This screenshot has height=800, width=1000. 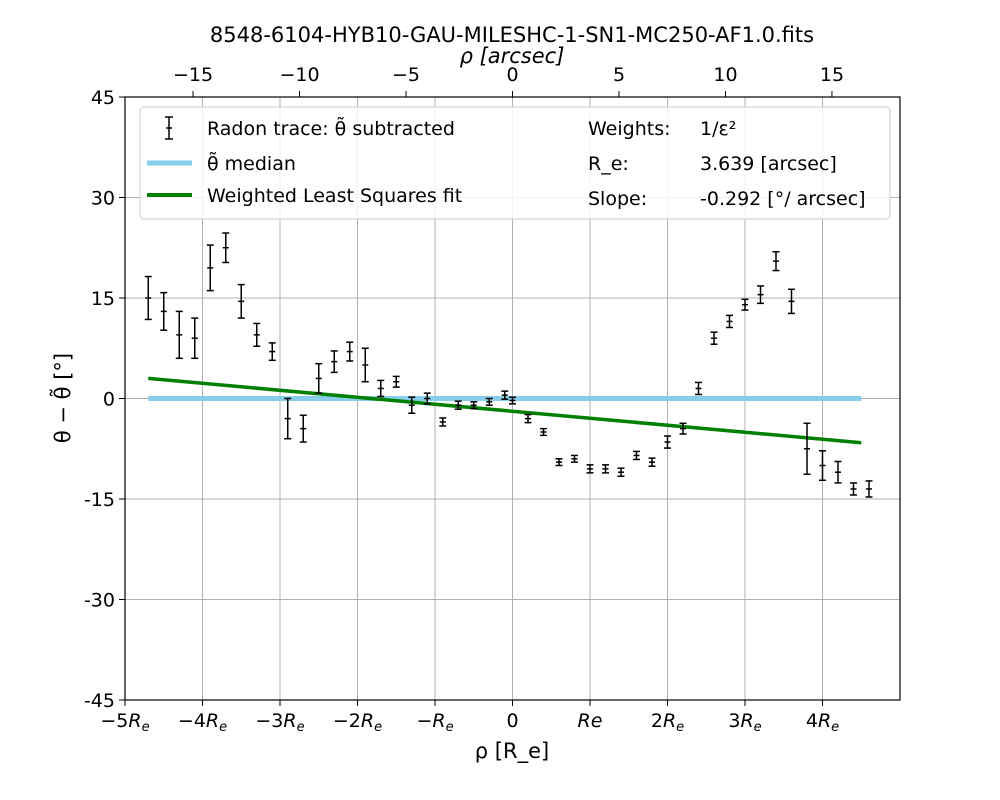 What do you see at coordinates (783, 199) in the screenshot?
I see `slope-value: -0.292 [°/ arcsec]` at bounding box center [783, 199].